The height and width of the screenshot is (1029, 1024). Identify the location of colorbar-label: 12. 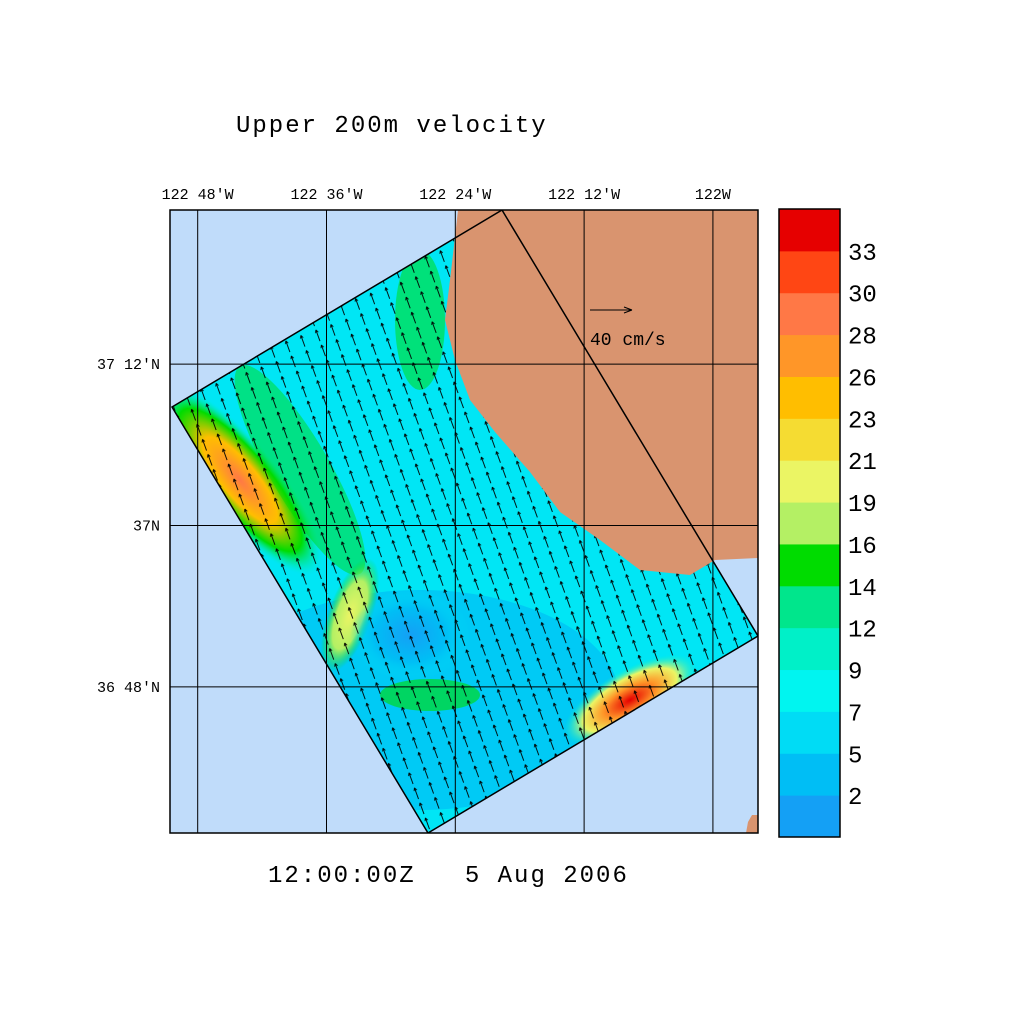
(862, 631).